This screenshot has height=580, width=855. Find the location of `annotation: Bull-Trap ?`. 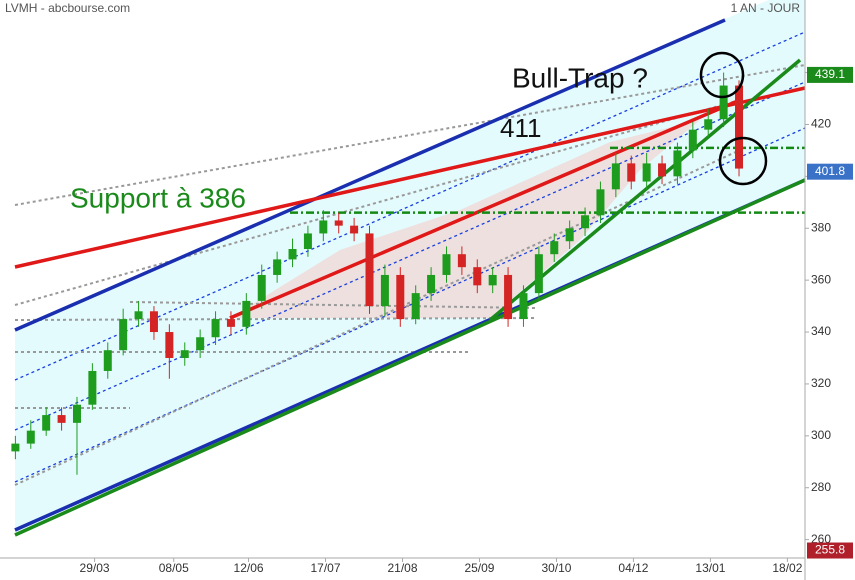

annotation: Bull-Trap ? is located at coordinates (580, 77).